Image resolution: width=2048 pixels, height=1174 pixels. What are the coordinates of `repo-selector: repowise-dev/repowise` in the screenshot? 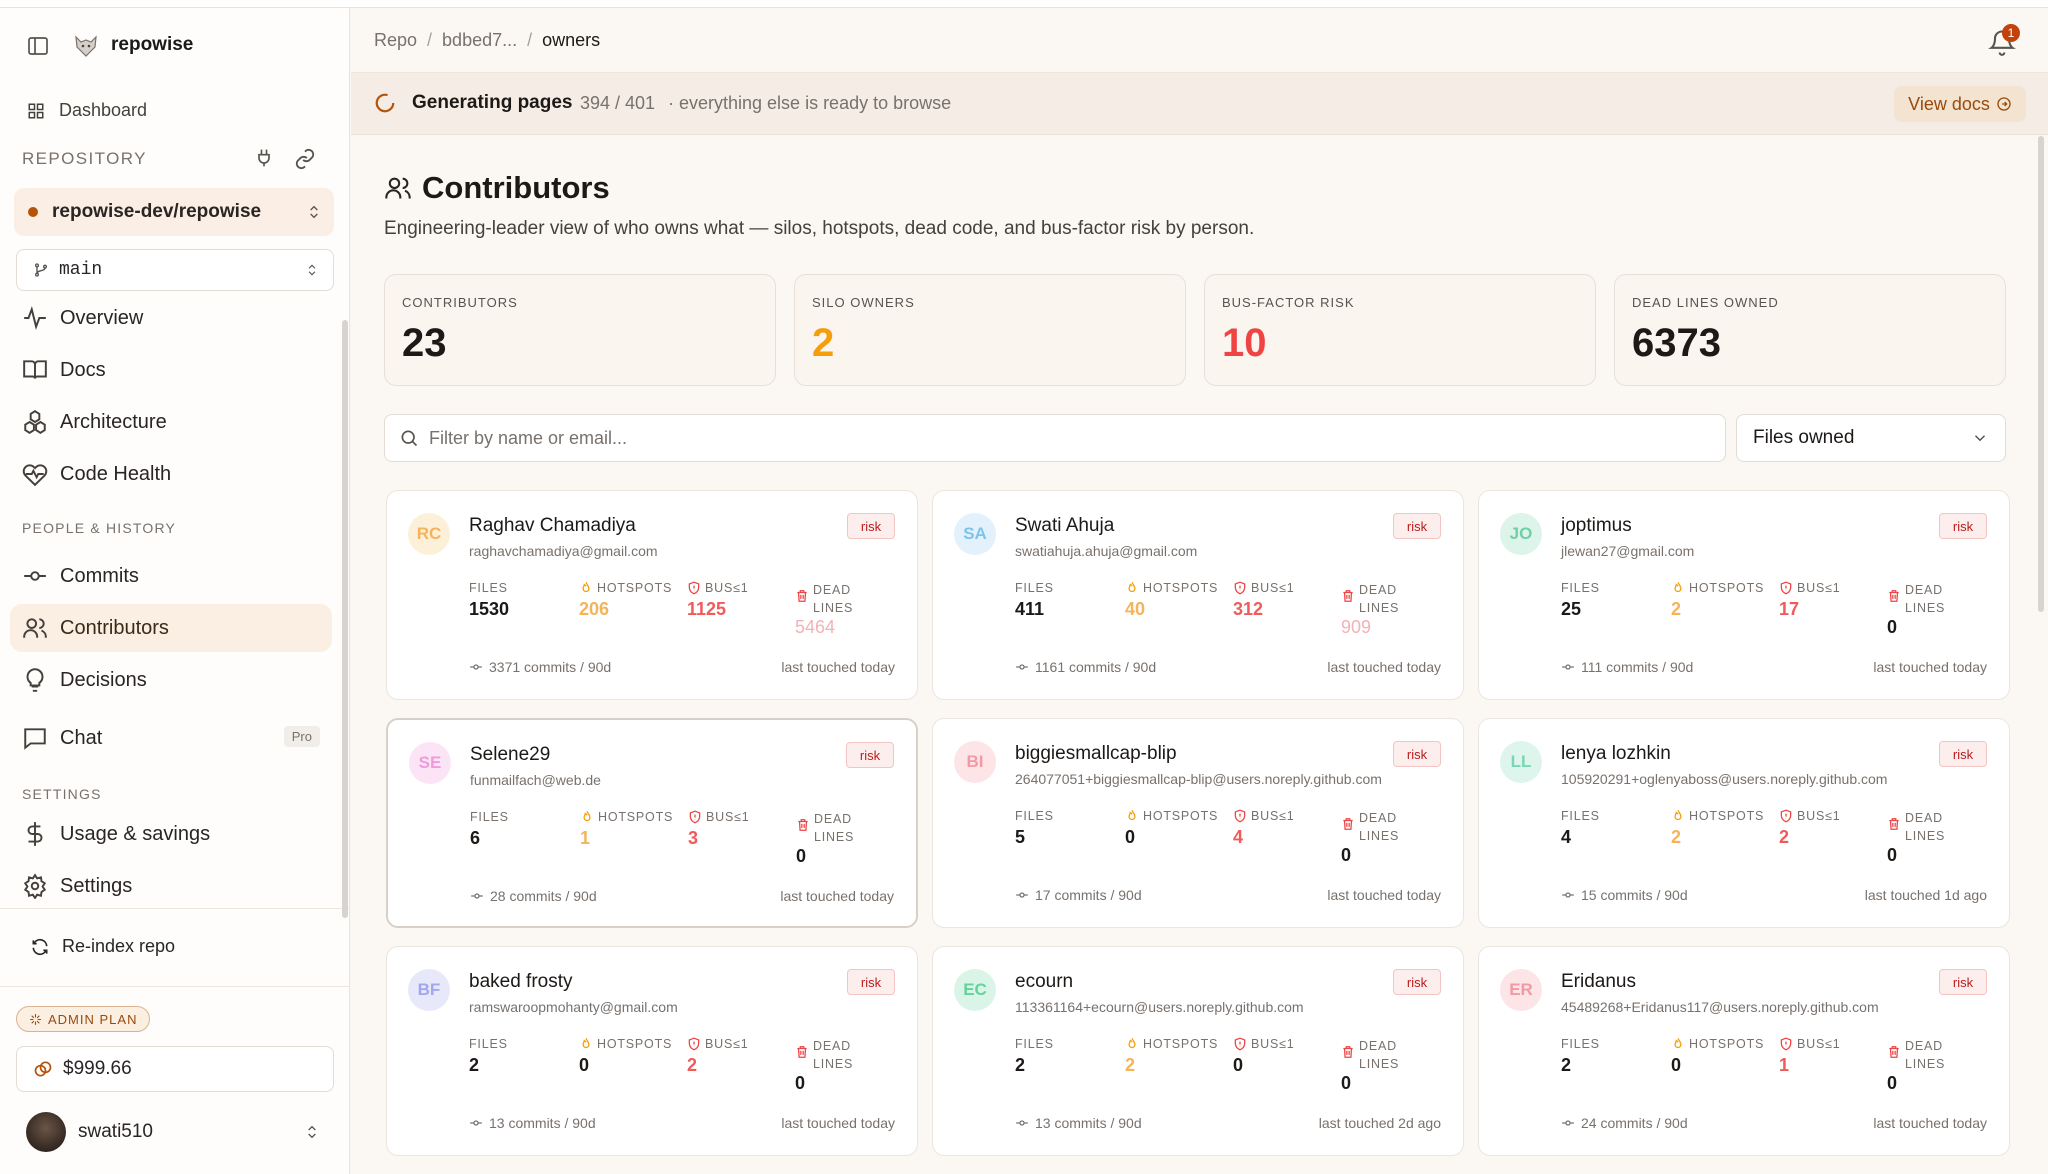 It's located at (174, 212).